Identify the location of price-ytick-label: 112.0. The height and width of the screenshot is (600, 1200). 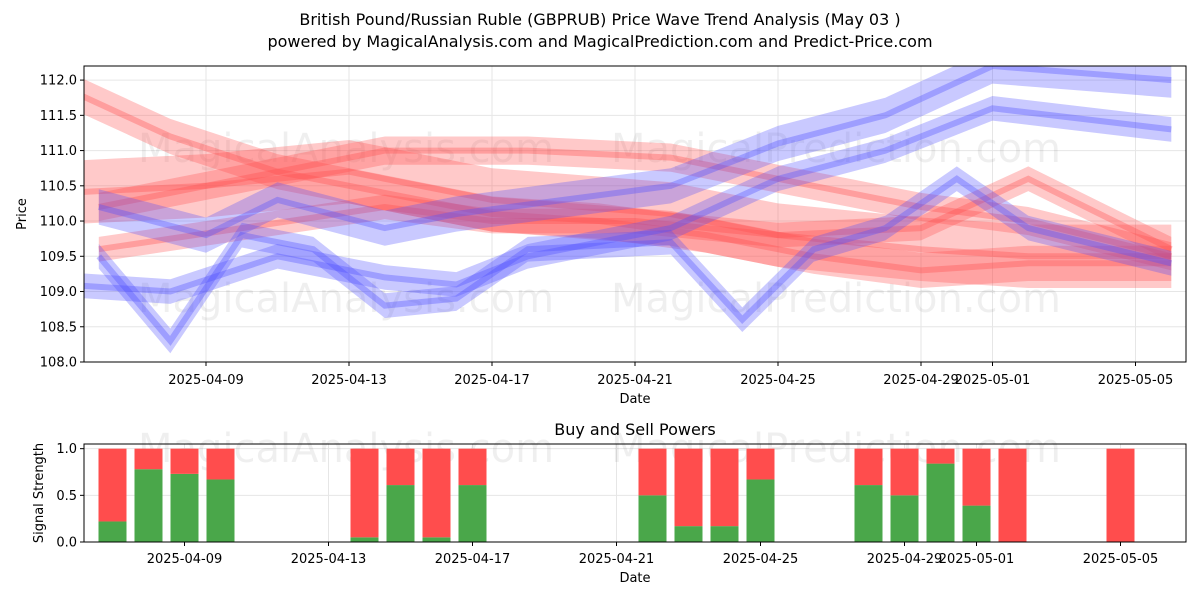
(58, 81).